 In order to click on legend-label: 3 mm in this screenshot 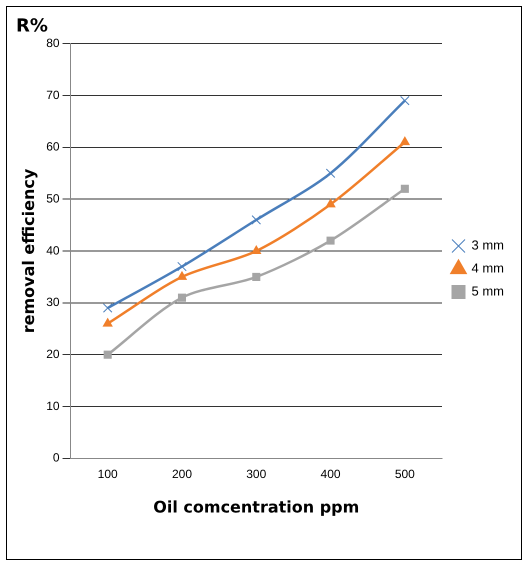, I will do `click(488, 245)`.